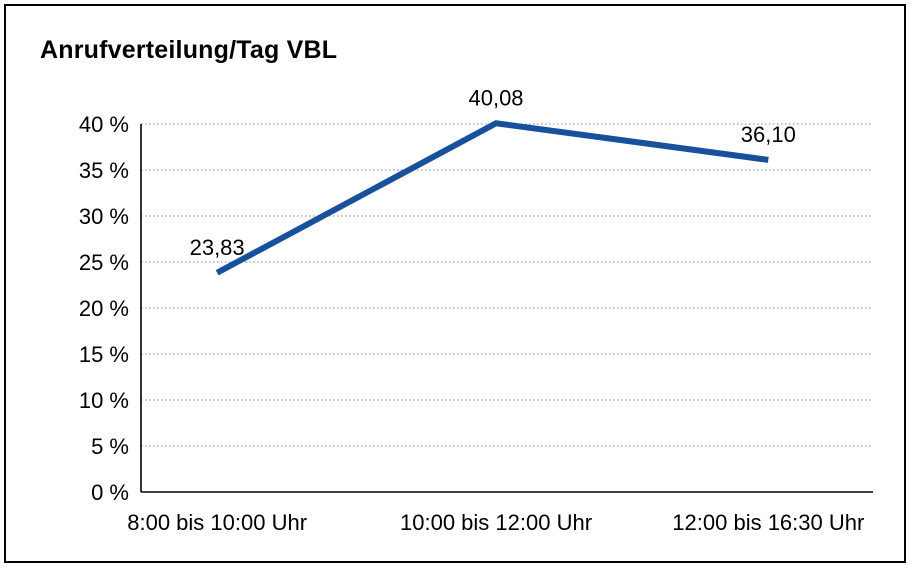  What do you see at coordinates (768, 134) in the screenshot?
I see `data-point-label: 36,10` at bounding box center [768, 134].